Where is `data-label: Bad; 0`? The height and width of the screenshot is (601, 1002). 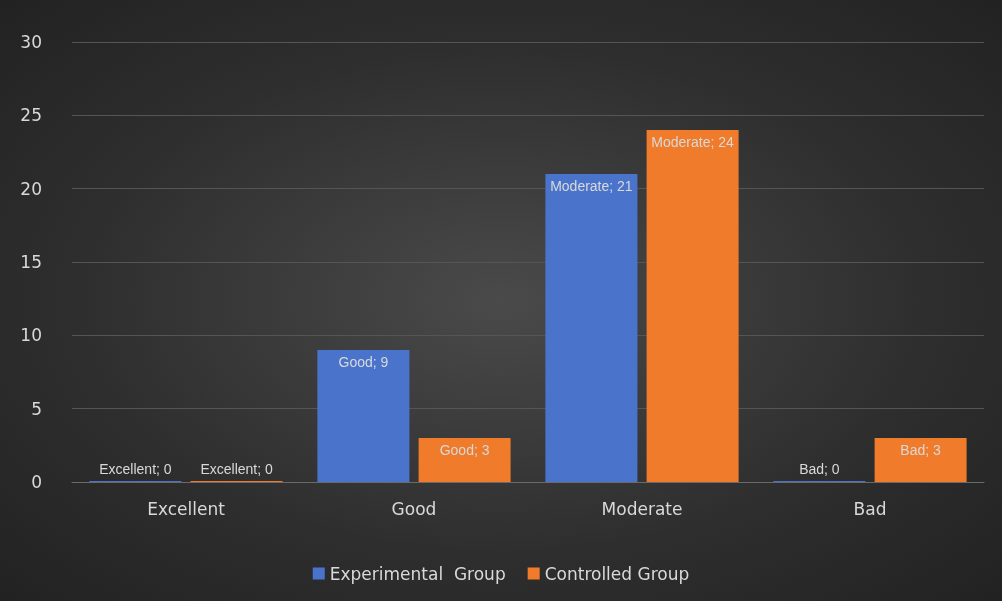 data-label: Bad; 0 is located at coordinates (819, 469).